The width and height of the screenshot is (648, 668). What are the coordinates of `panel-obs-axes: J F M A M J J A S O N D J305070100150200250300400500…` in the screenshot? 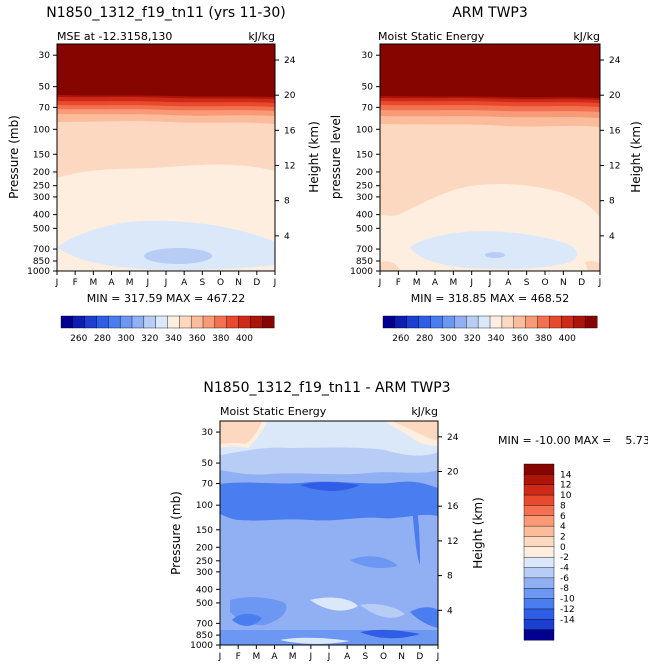 It's located at (485, 169).